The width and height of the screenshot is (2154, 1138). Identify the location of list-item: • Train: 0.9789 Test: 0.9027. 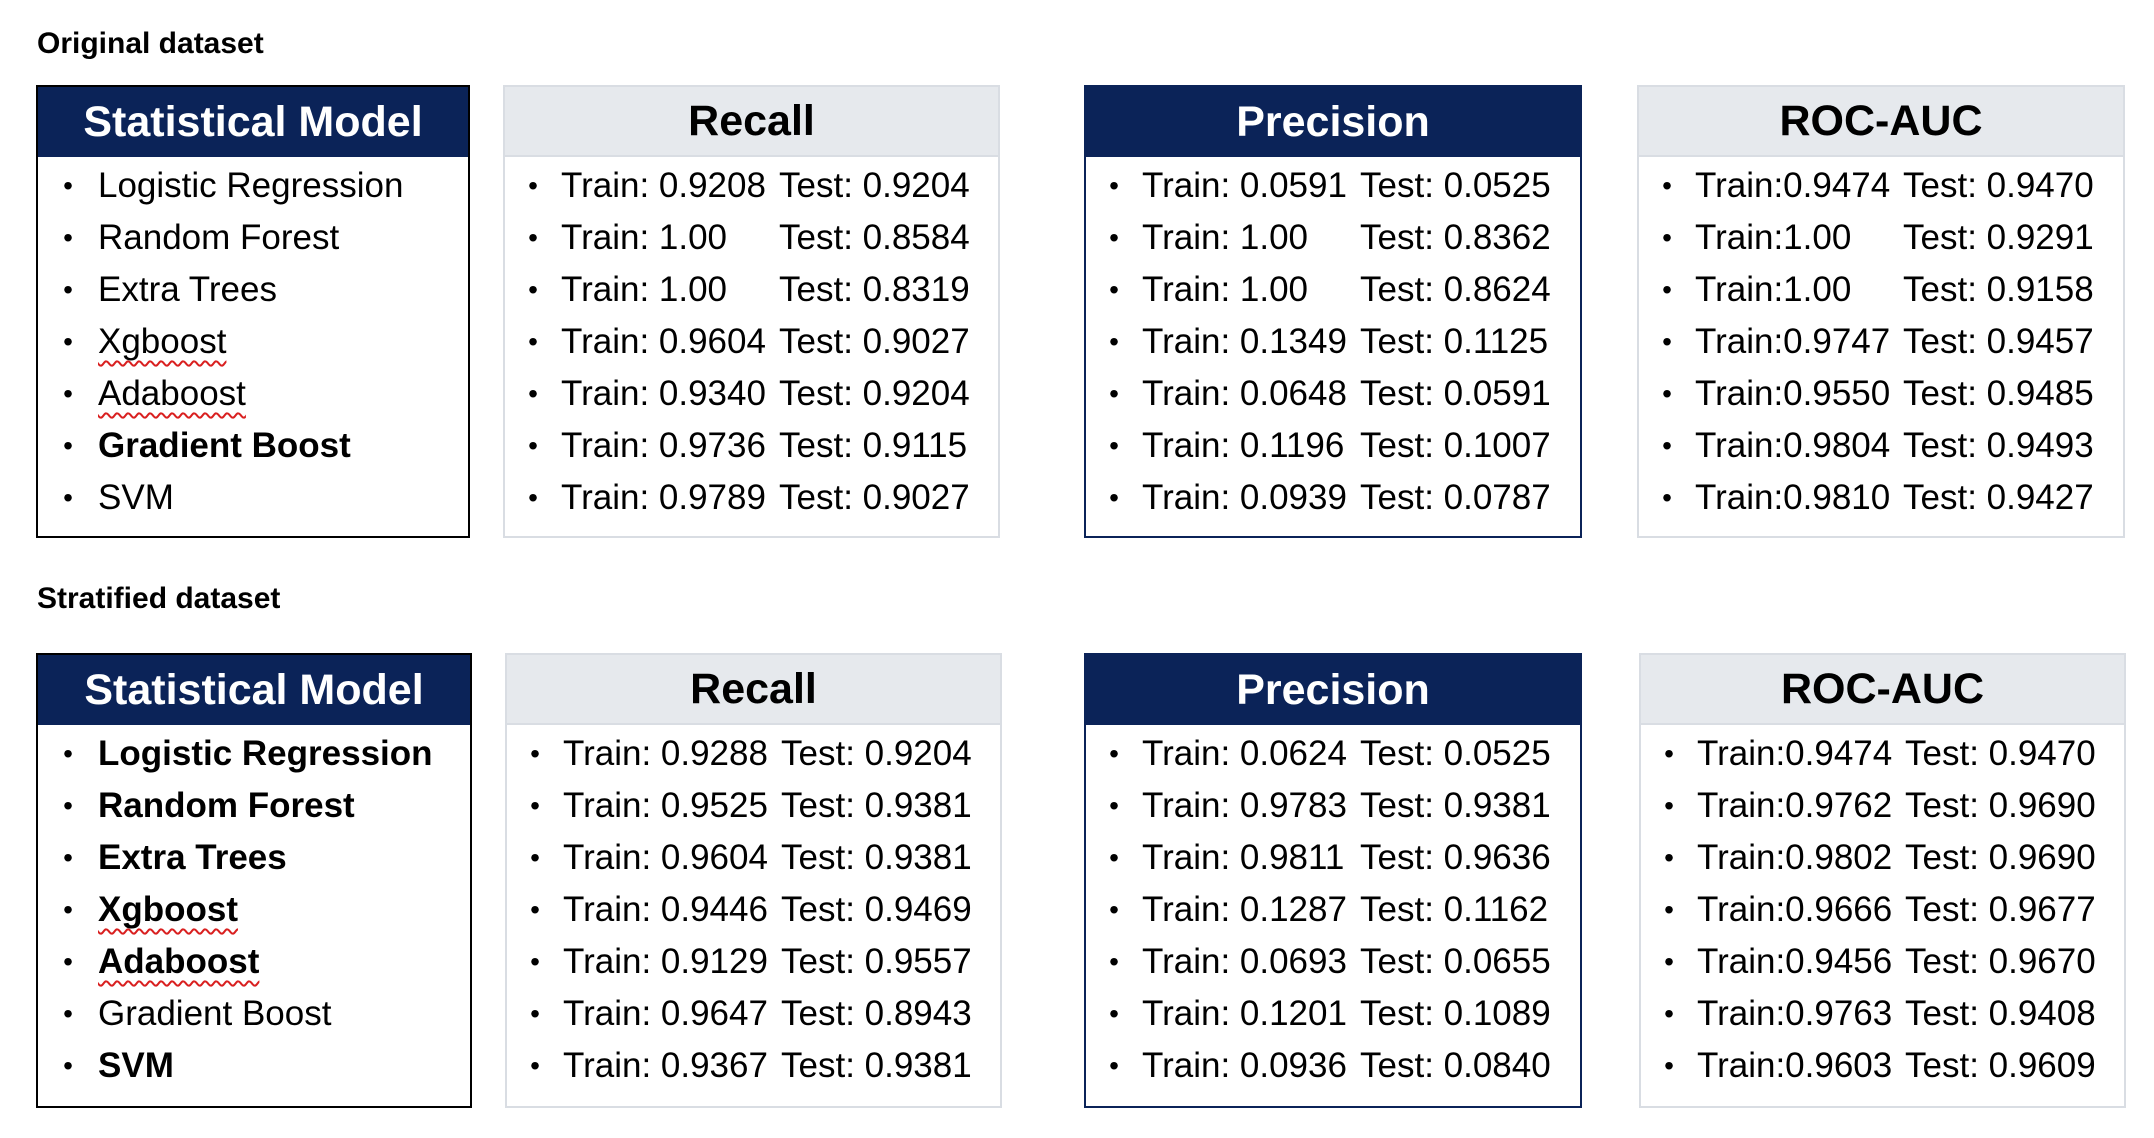
(751, 498).